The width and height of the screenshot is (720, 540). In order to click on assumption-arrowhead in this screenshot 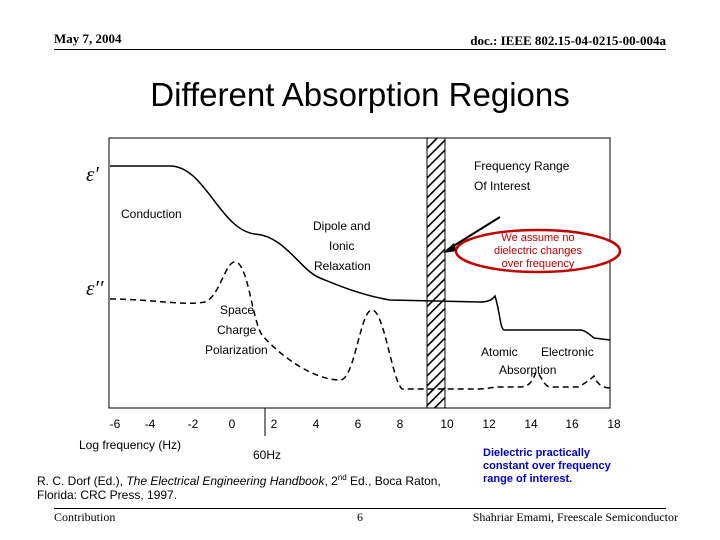, I will do `click(450, 248)`.